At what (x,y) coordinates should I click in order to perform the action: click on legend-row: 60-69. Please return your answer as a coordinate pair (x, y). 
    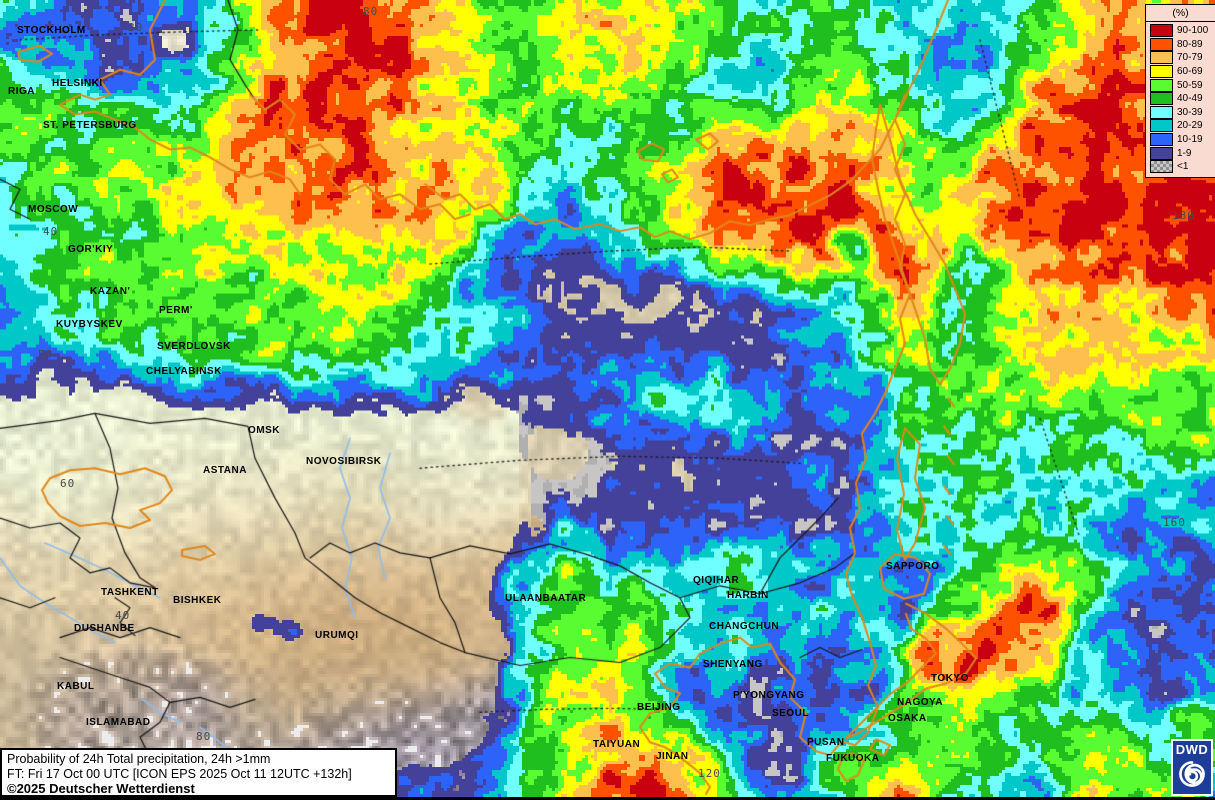
    Looking at the image, I should click on (1180, 72).